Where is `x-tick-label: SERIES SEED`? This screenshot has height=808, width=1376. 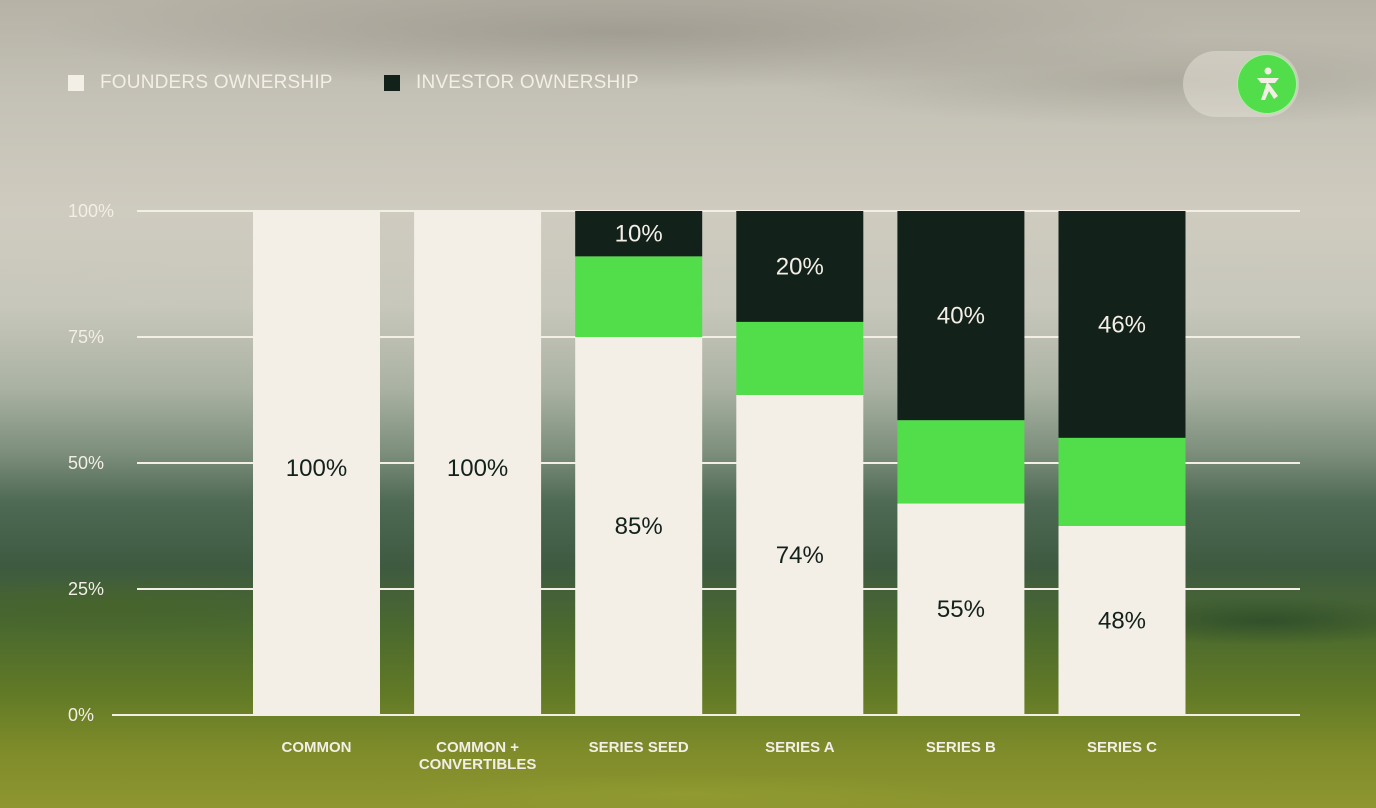
x-tick-label: SERIES SEED is located at coordinates (639, 747).